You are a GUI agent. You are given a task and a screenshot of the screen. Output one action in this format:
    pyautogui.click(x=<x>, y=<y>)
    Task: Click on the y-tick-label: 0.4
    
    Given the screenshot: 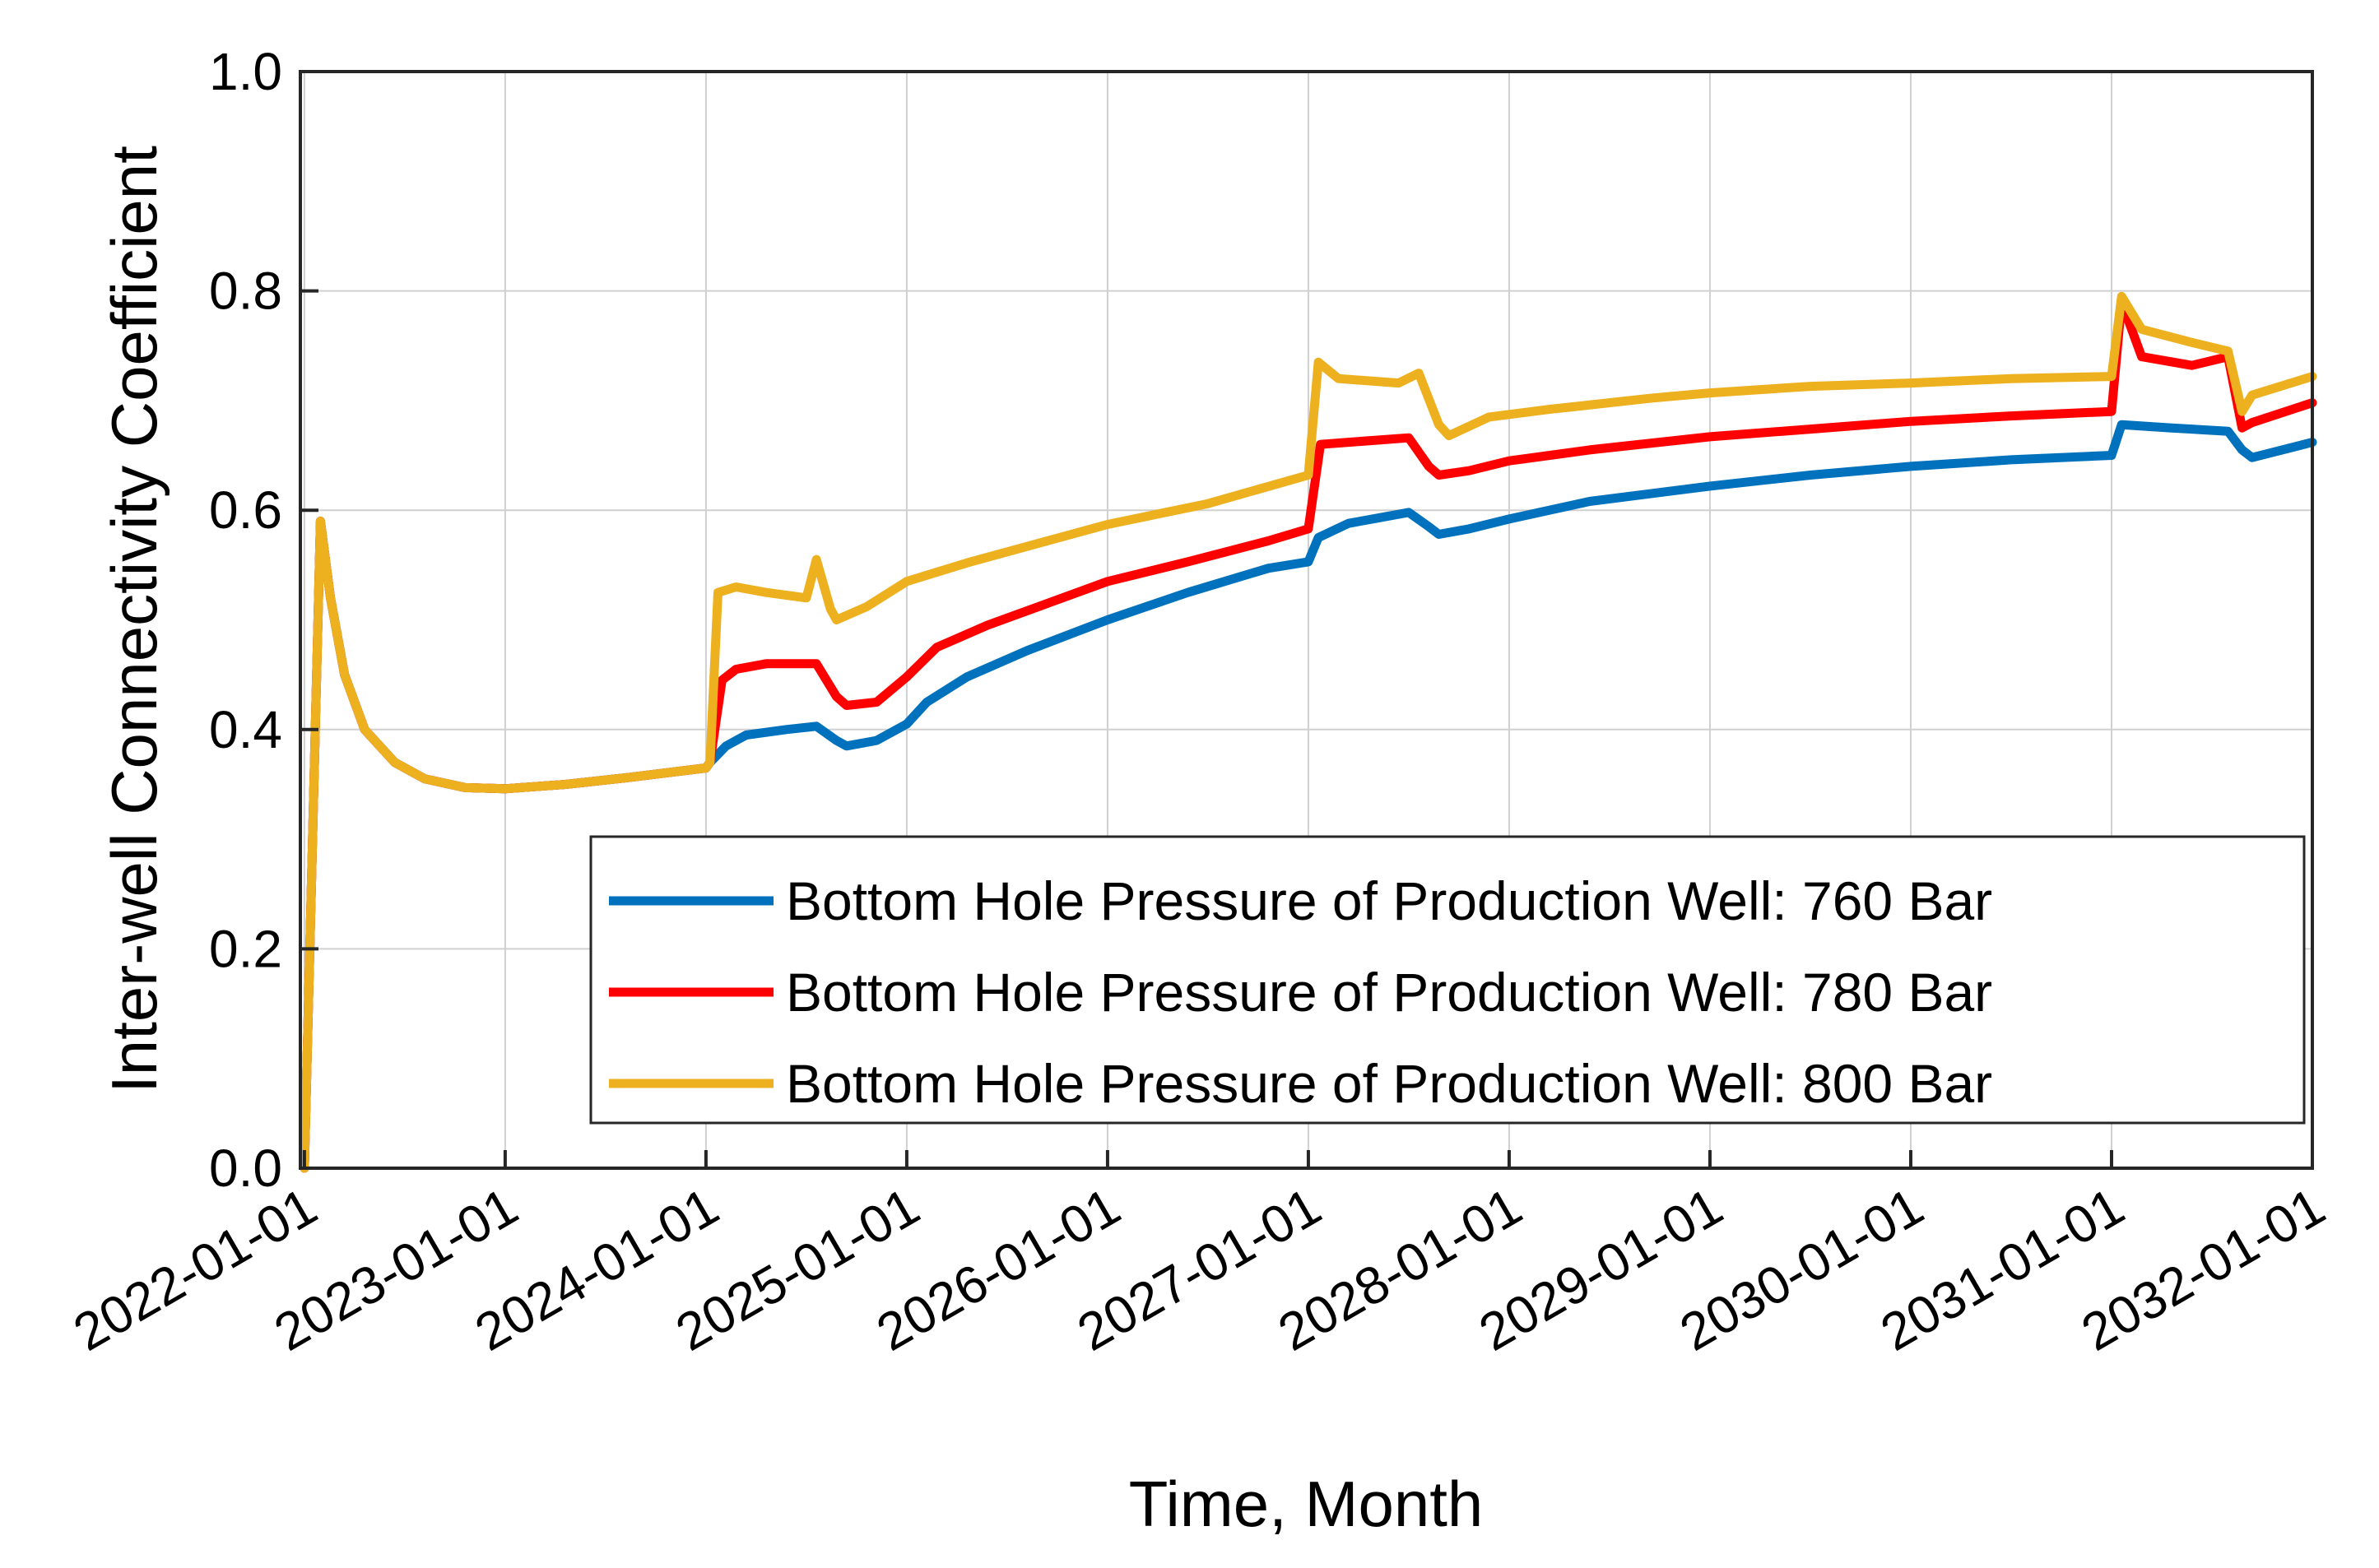 What is the action you would take?
    pyautogui.click(x=245, y=729)
    